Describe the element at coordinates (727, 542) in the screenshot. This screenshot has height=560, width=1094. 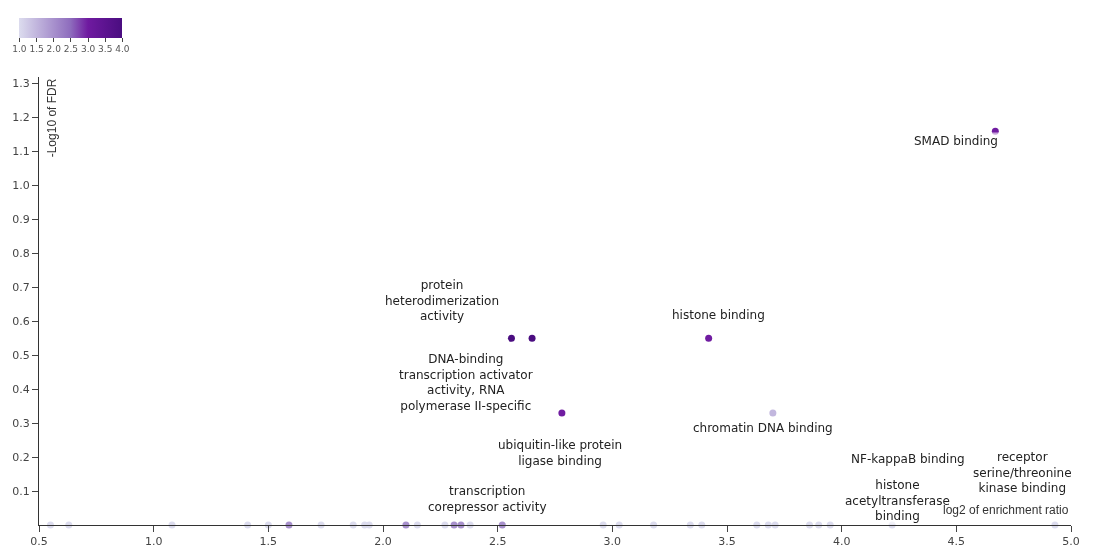
I see `x-tick-label: 3.5` at that location.